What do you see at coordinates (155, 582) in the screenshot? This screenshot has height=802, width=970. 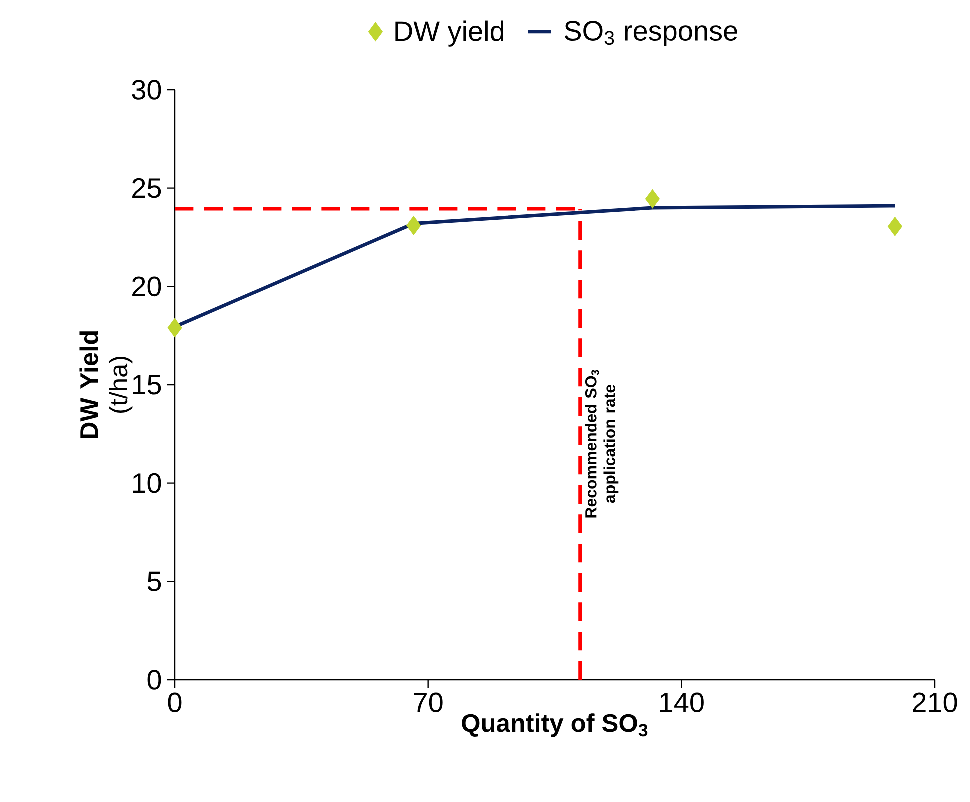 I see `y-tick-label: 5` at bounding box center [155, 582].